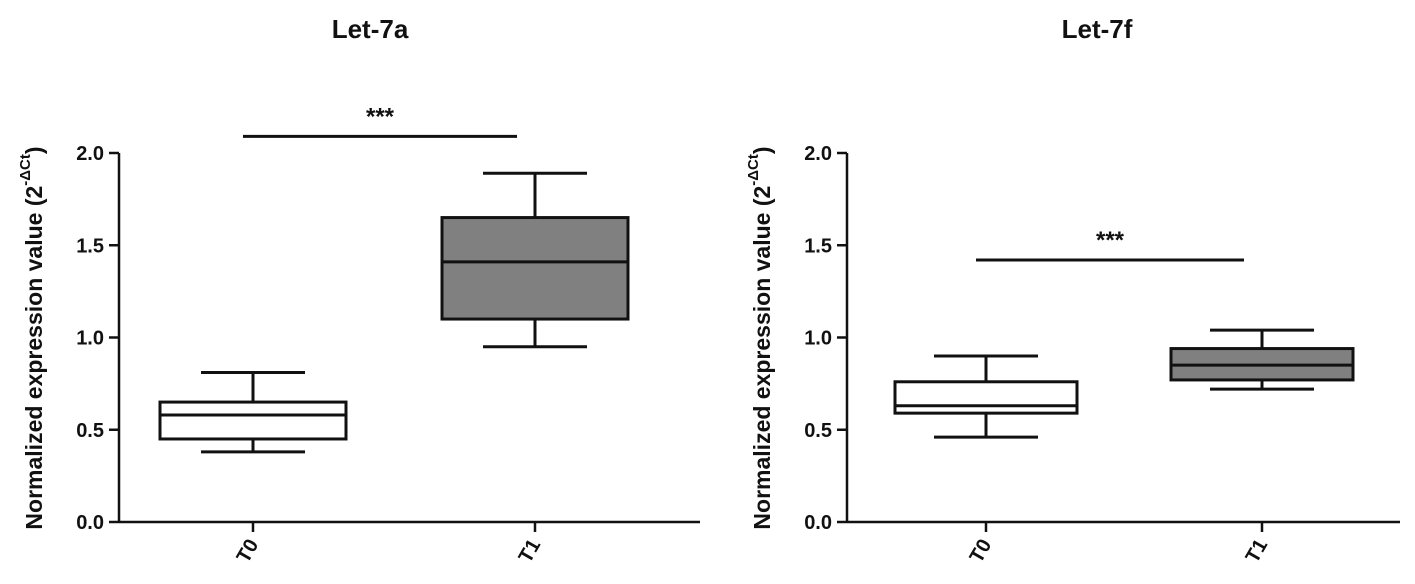 This screenshot has width=1415, height=584. I want to click on chart-title: Let-7f, so click(1097, 29).